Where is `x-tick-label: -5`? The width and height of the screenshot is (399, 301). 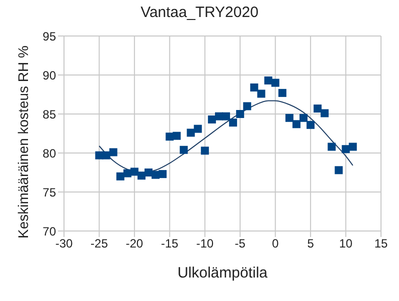 x-tick-label: -5 is located at coordinates (240, 243).